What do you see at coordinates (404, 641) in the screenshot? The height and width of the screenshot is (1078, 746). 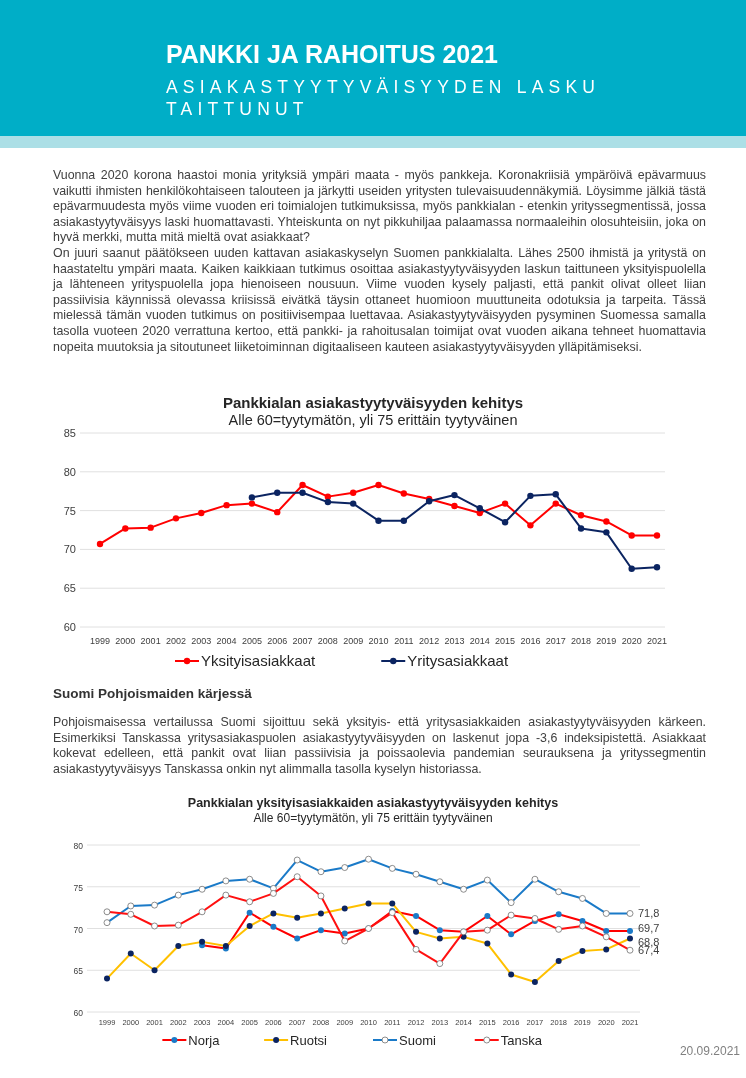 I see `x-tick-label: 2011` at bounding box center [404, 641].